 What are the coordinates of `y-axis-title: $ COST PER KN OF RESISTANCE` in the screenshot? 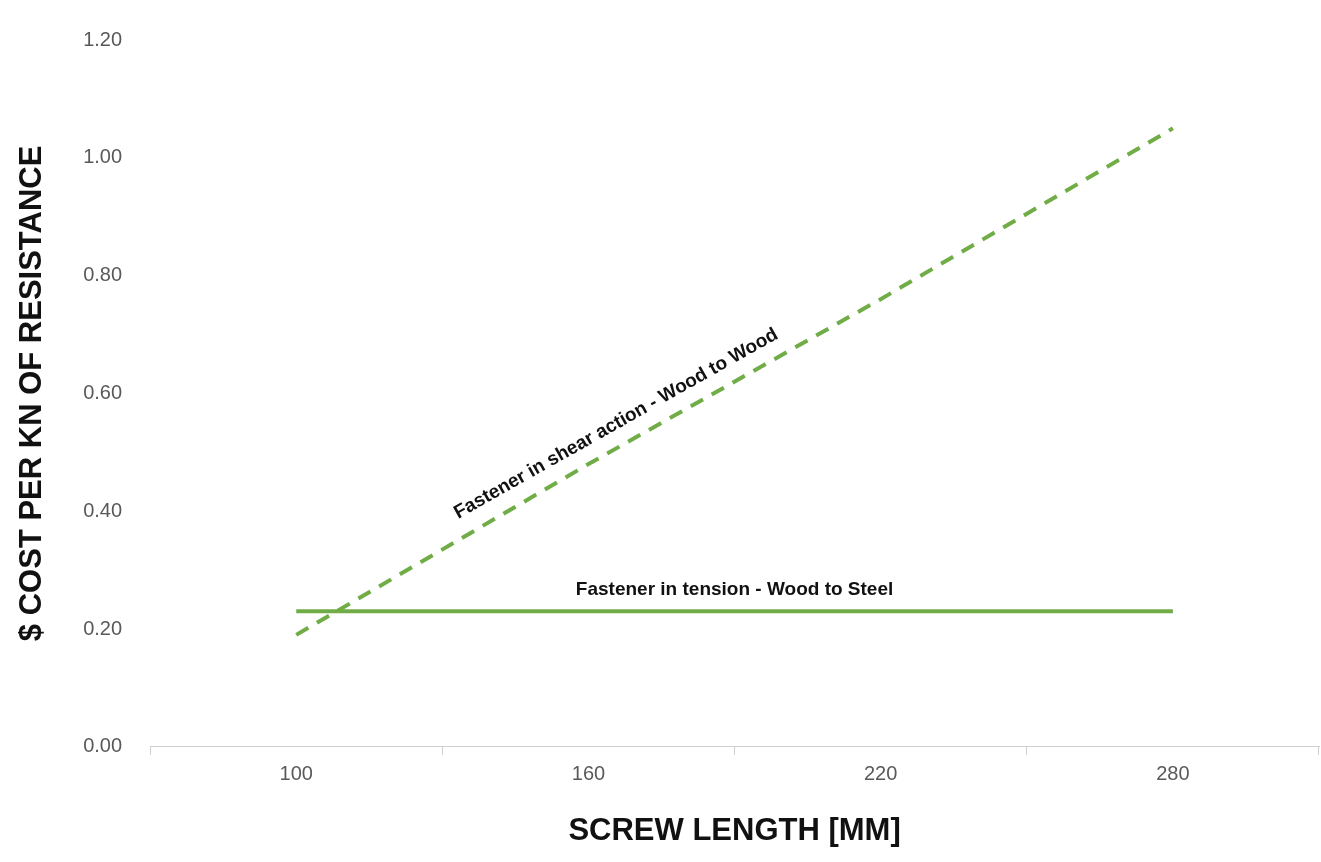 It's located at (31, 393).